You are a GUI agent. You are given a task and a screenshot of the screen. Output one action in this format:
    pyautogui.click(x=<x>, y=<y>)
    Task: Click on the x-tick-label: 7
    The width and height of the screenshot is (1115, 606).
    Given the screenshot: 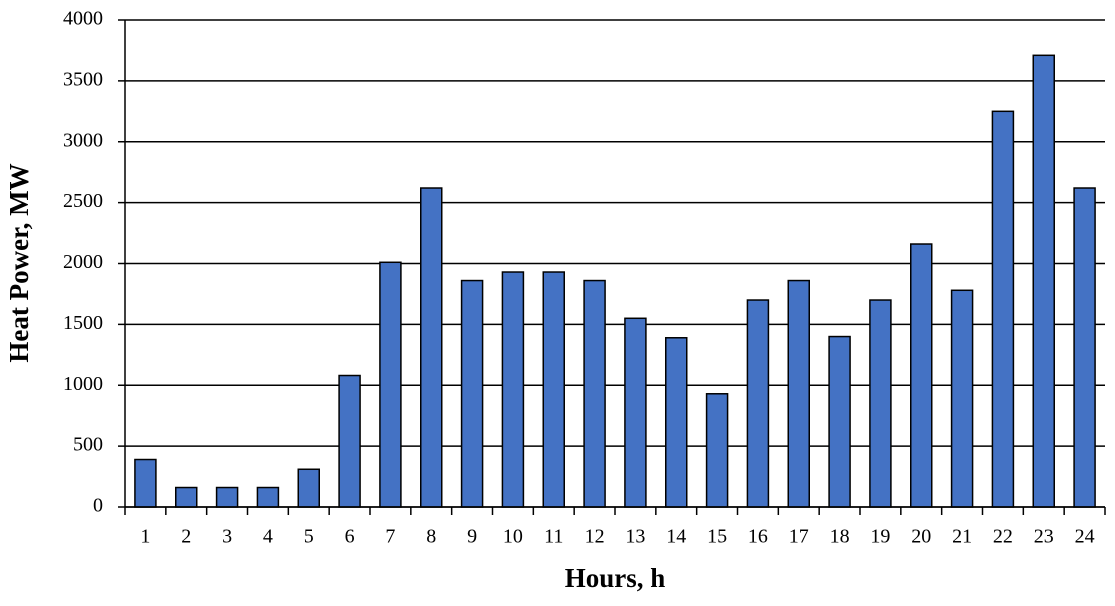 What is the action you would take?
    pyautogui.click(x=390, y=537)
    